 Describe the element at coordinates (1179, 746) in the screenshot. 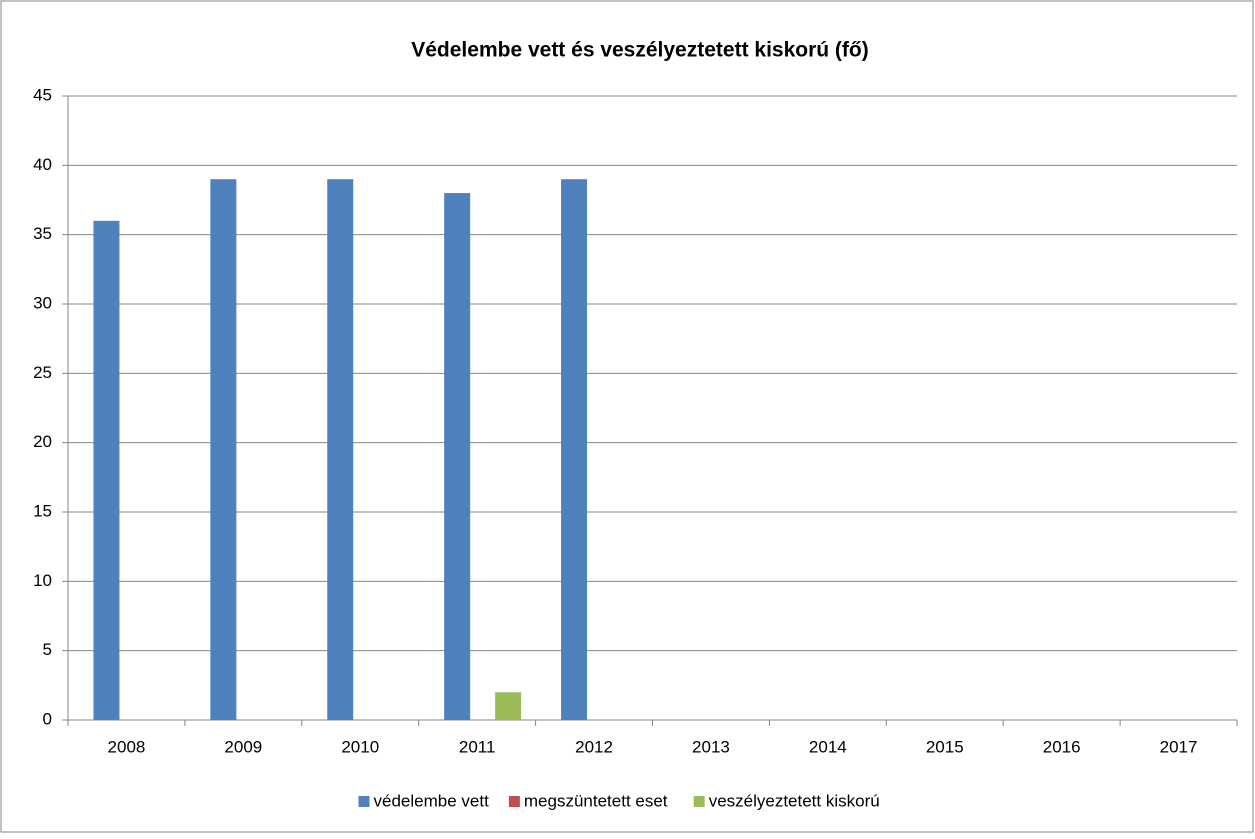

I see `x-tick-label: 2017` at that location.